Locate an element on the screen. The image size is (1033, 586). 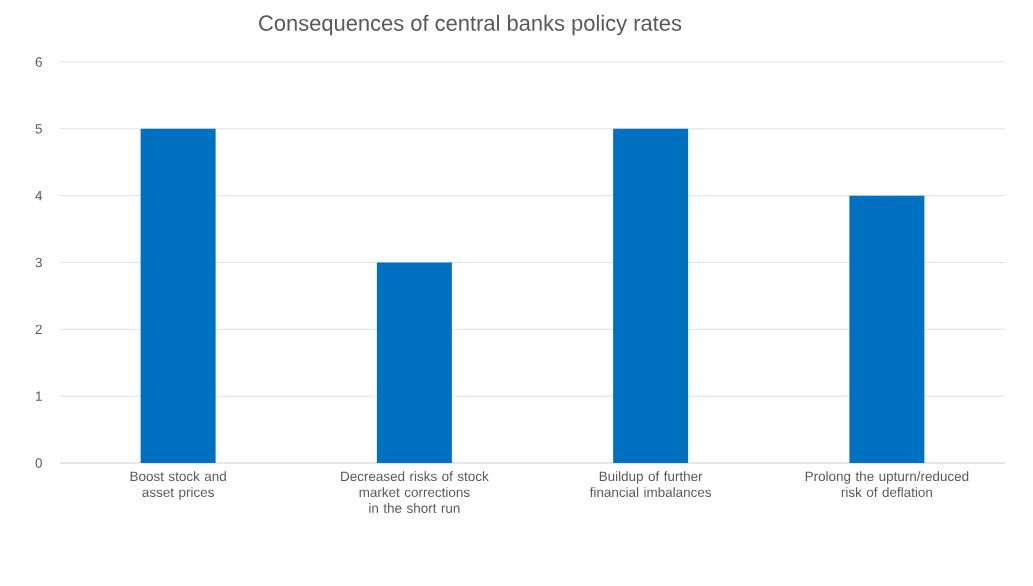
y-tick-label: 5 is located at coordinates (38, 129).